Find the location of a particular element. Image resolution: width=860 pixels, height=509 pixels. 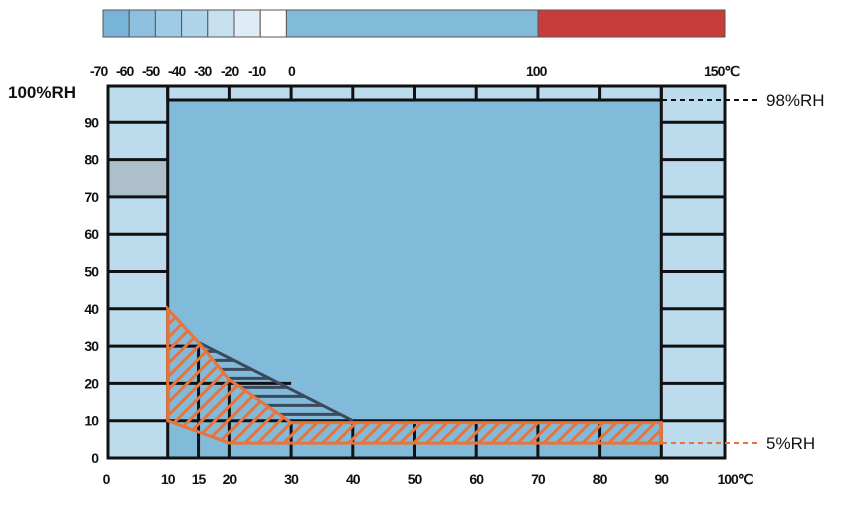

top-label: 150℃ is located at coordinates (722, 71).